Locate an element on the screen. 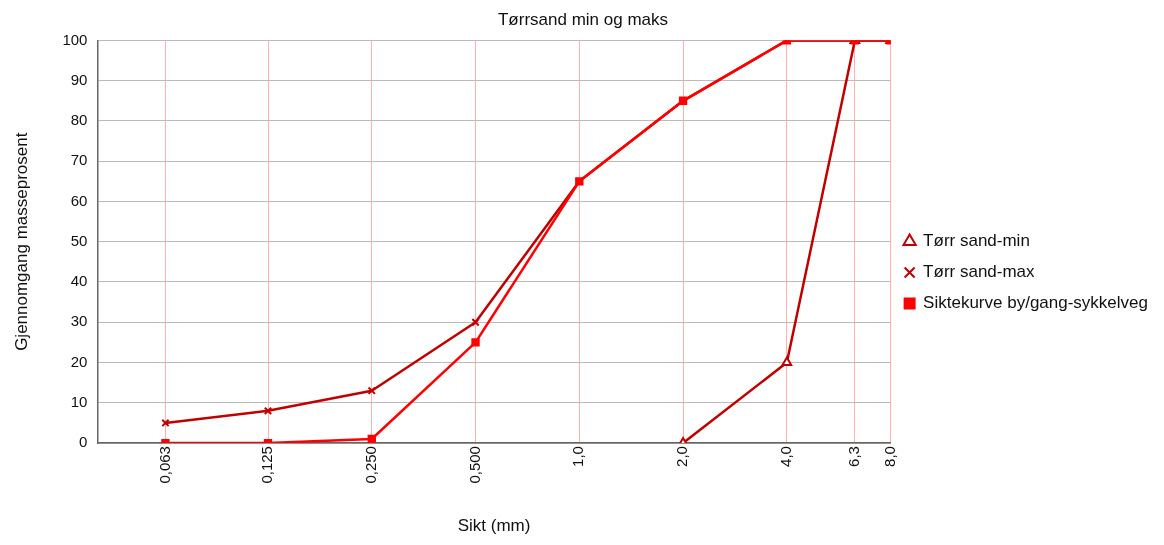 This screenshot has height=545, width=1164. x-tick-label: 2,0 is located at coordinates (682, 456).